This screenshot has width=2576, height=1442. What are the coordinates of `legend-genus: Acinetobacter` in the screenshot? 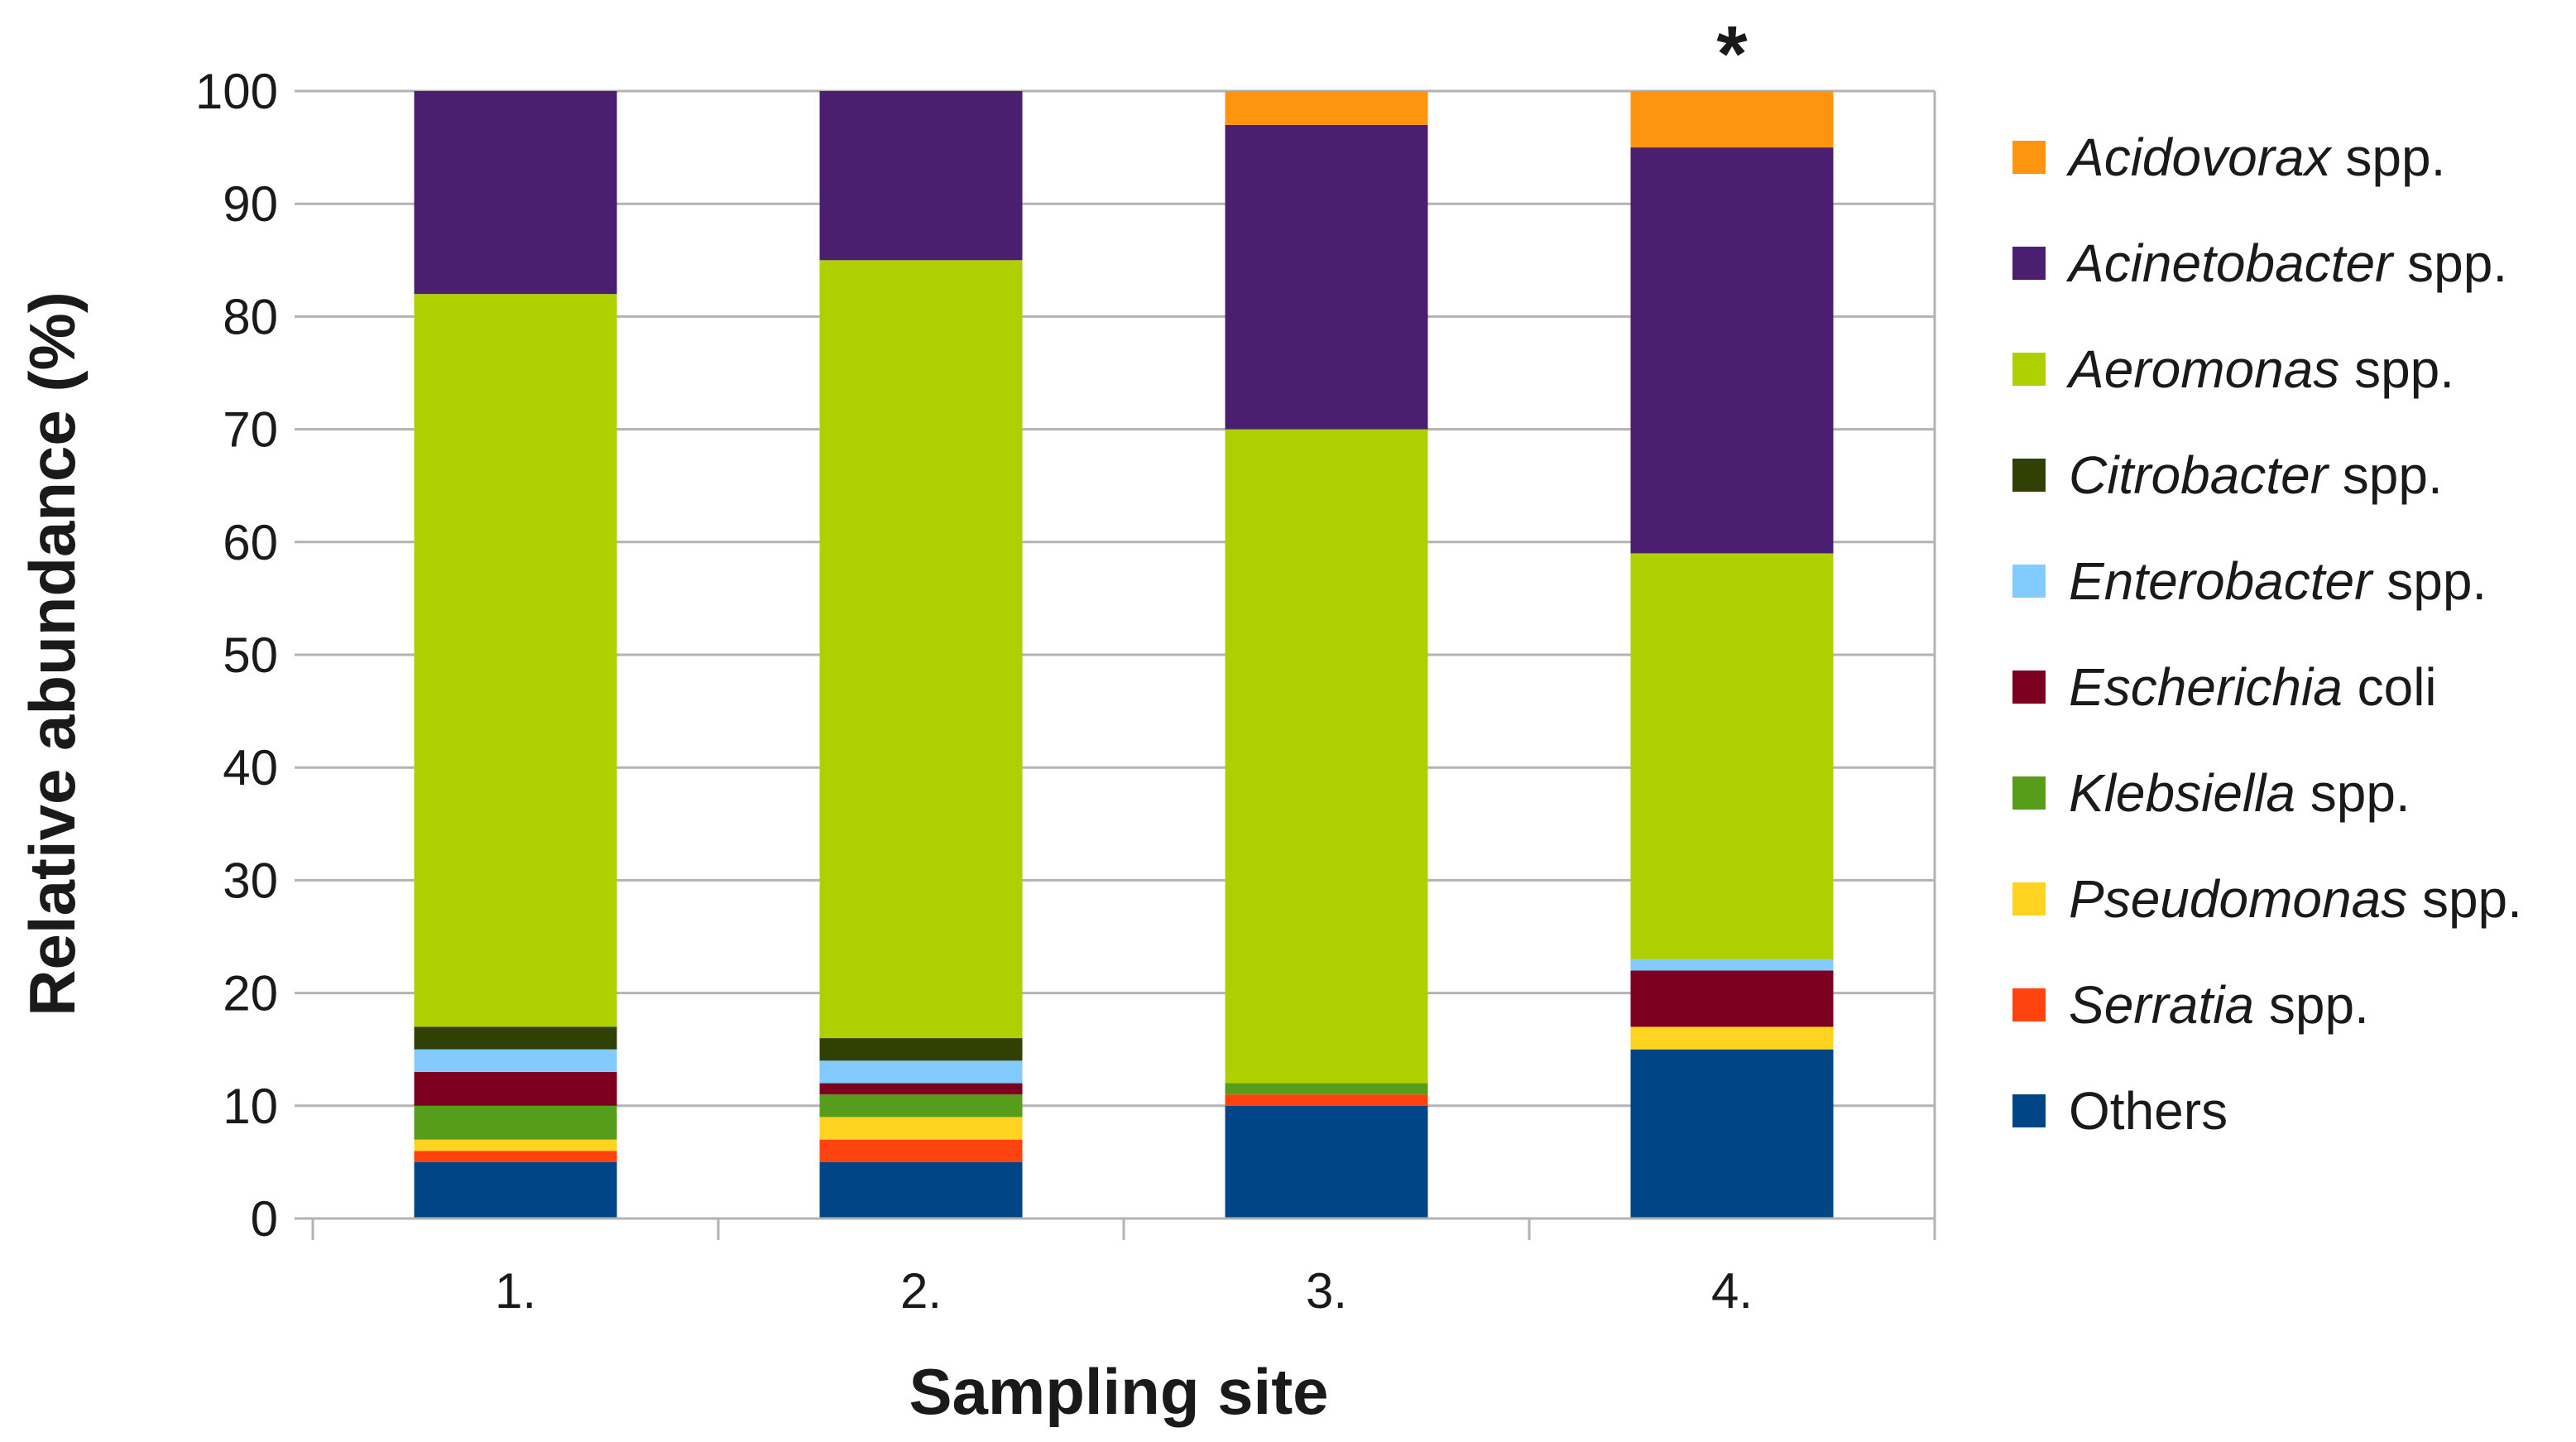 It's located at (2230, 263).